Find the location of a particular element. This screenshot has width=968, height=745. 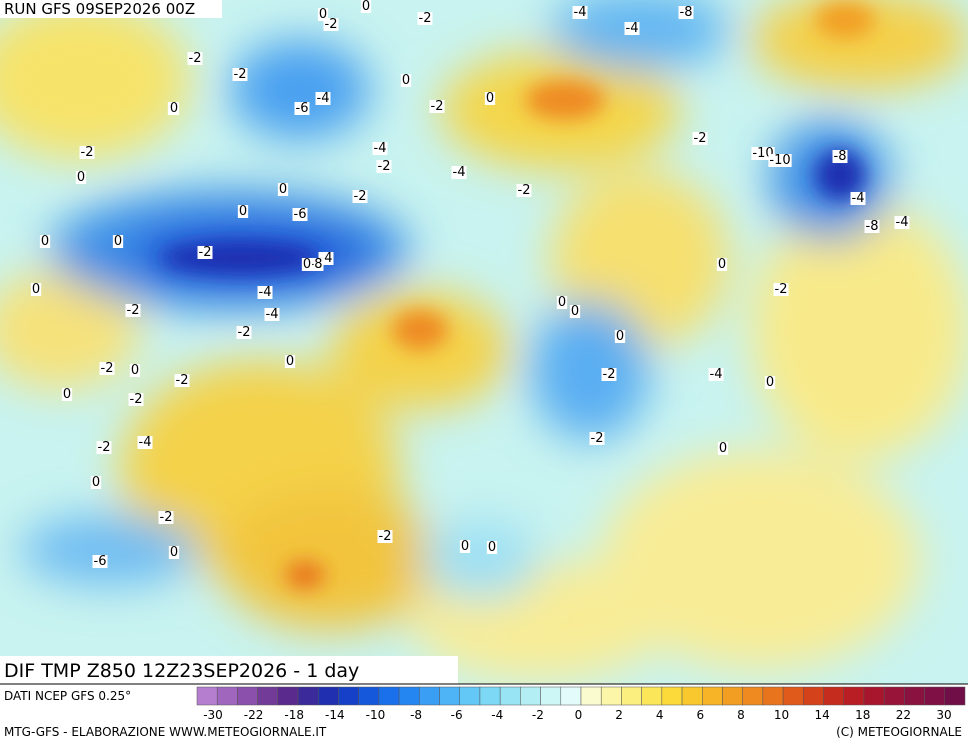

contour-label: -6 is located at coordinates (302, 108).